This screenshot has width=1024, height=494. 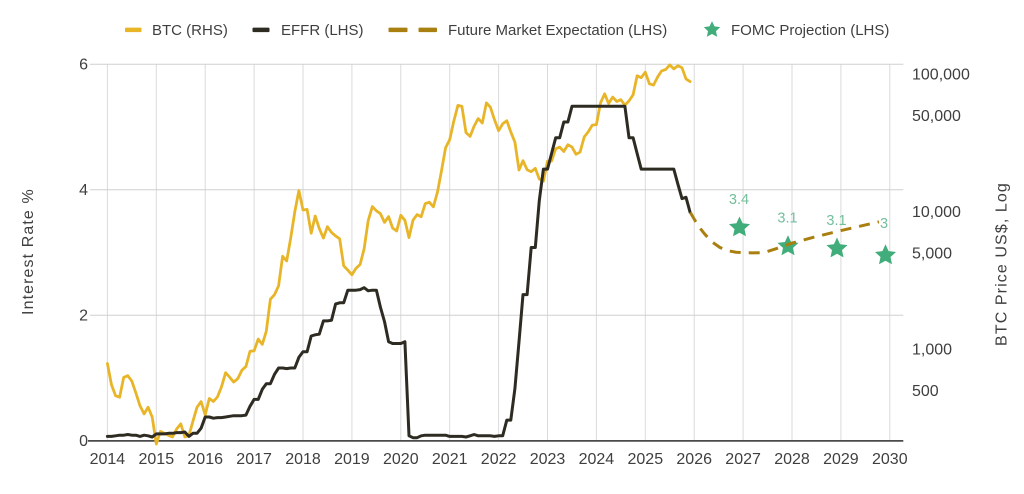 What do you see at coordinates (932, 350) in the screenshot?
I see `svg-text: 1,000` at bounding box center [932, 350].